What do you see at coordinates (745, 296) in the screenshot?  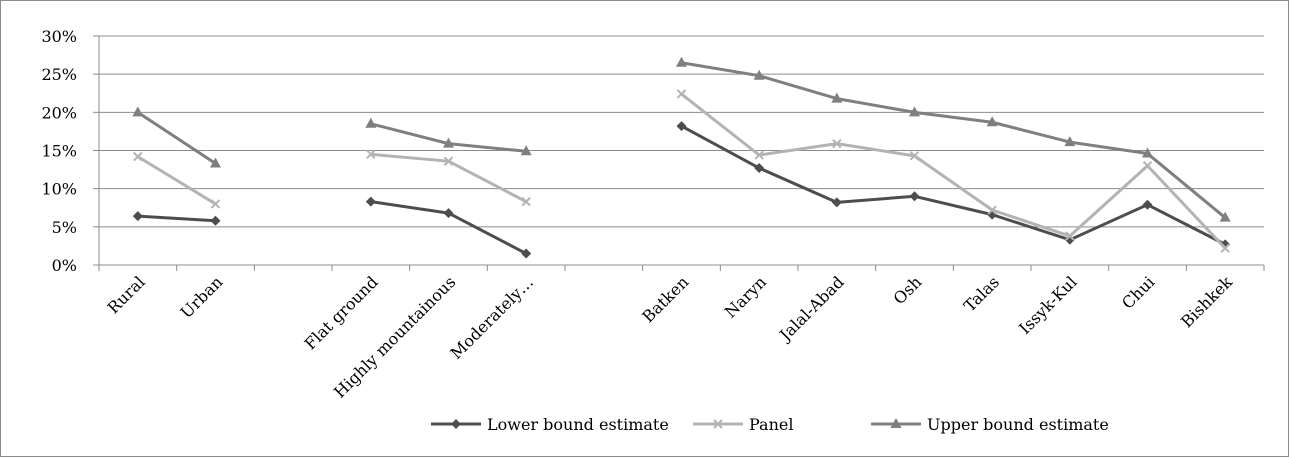 I see `x-tick-label: Naryn` at bounding box center [745, 296].